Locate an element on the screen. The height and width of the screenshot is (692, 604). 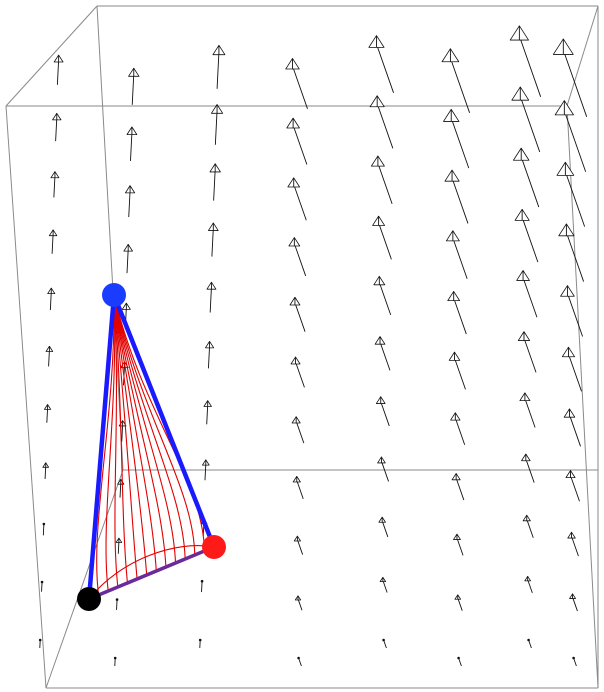
simplex-edge-right is located at coordinates (164, 421).